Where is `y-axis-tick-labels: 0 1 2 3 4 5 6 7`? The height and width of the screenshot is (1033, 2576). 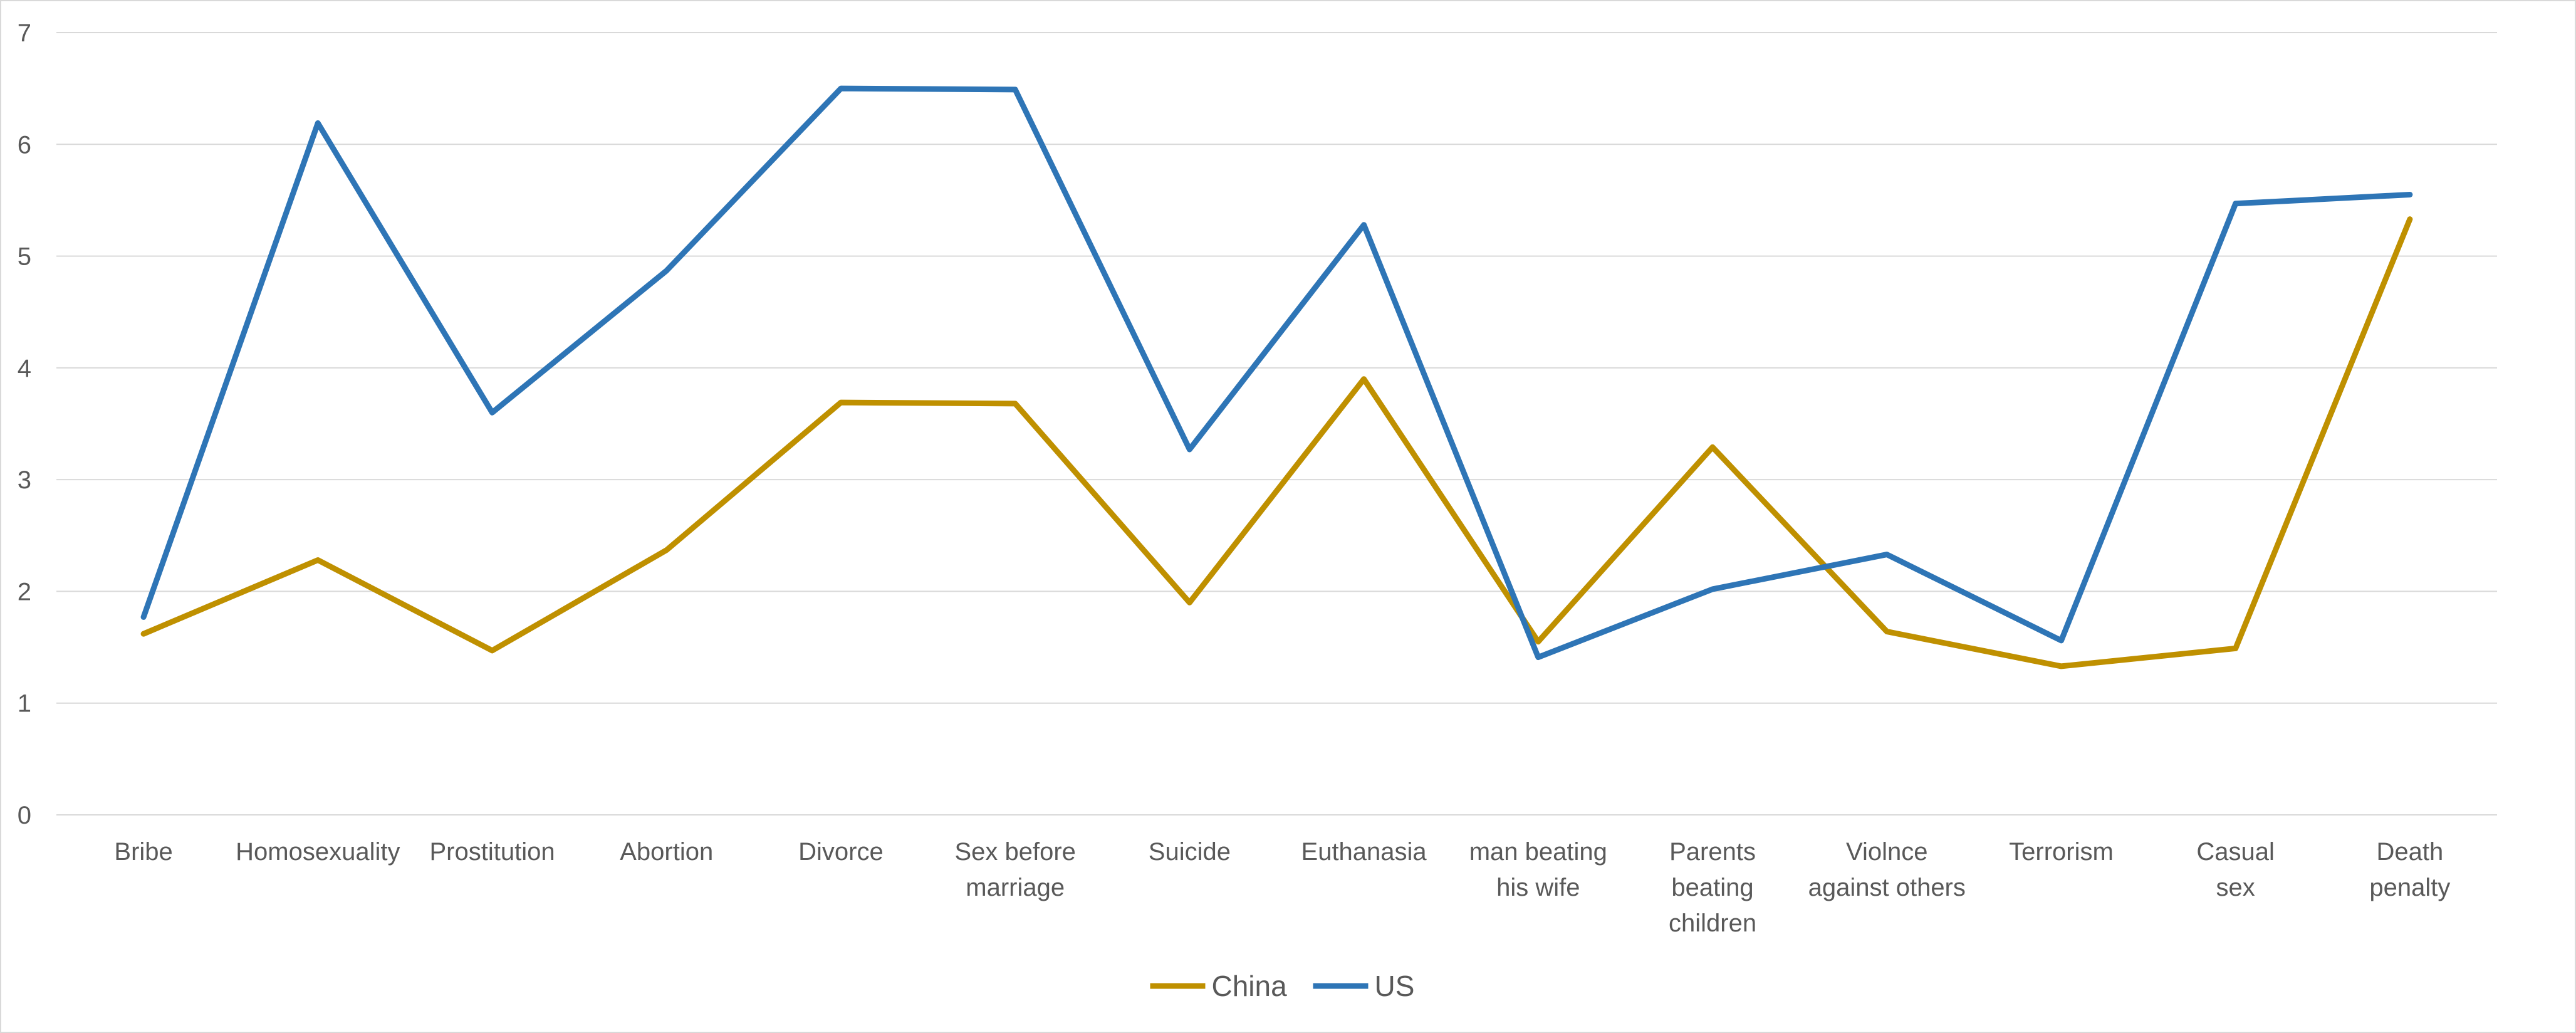
y-axis-tick-labels: 0 1 2 3 4 5 6 7 is located at coordinates (24, 424).